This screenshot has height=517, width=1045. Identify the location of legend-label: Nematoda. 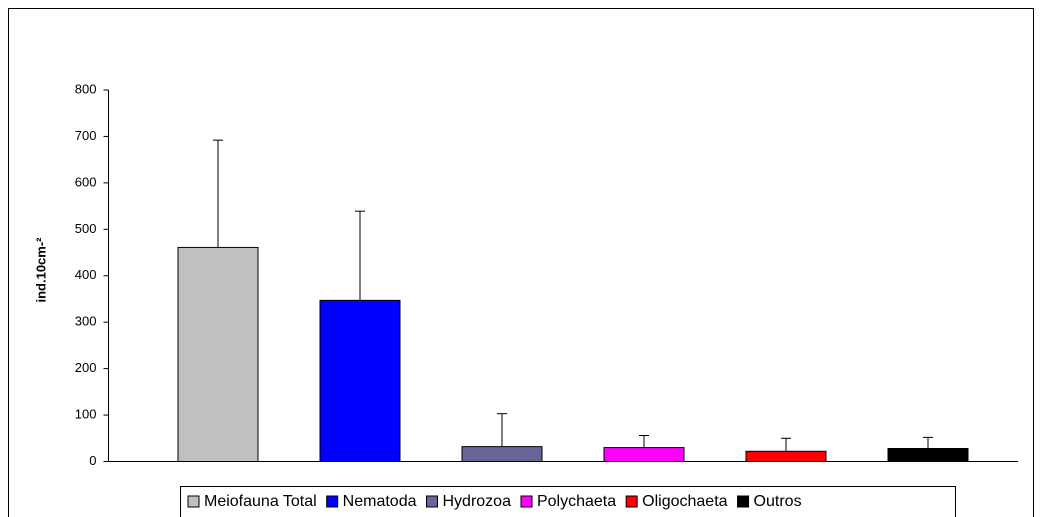
(380, 501).